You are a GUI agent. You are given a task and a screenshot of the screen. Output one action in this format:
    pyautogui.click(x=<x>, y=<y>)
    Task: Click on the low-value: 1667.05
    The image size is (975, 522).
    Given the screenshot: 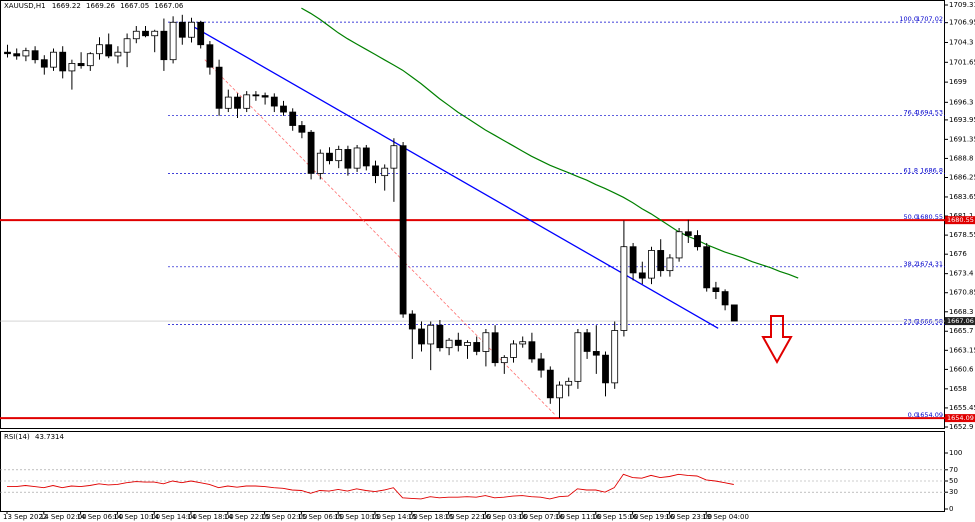 What is the action you would take?
    pyautogui.click(x=134, y=6)
    